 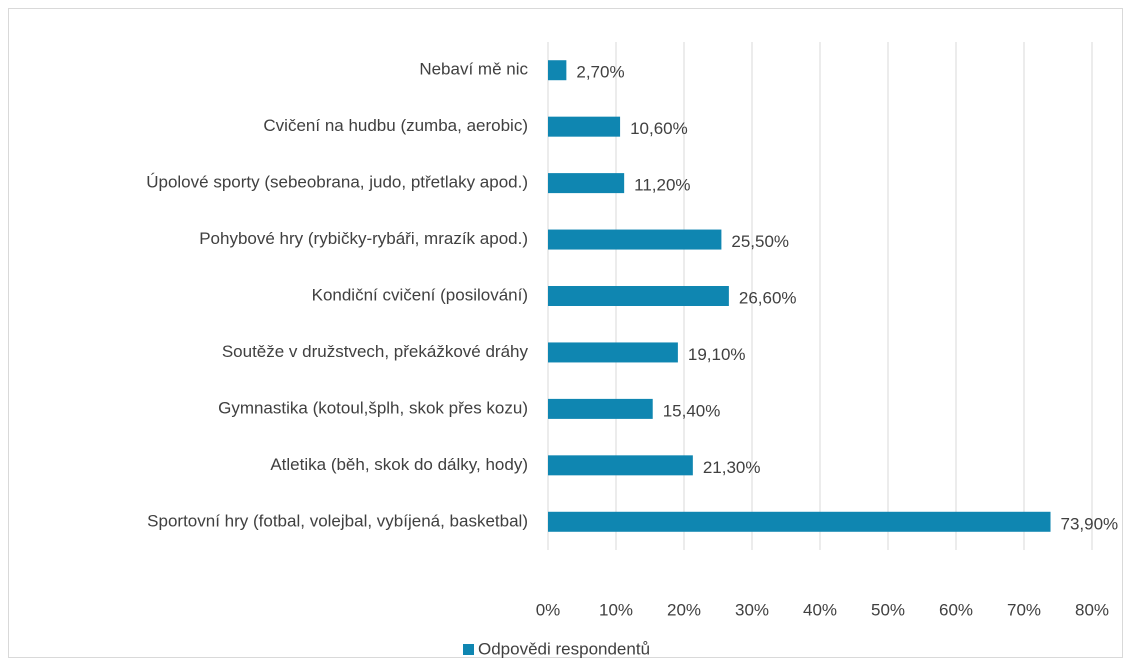 What do you see at coordinates (548, 609) in the screenshot?
I see `x-tick-label: 0%` at bounding box center [548, 609].